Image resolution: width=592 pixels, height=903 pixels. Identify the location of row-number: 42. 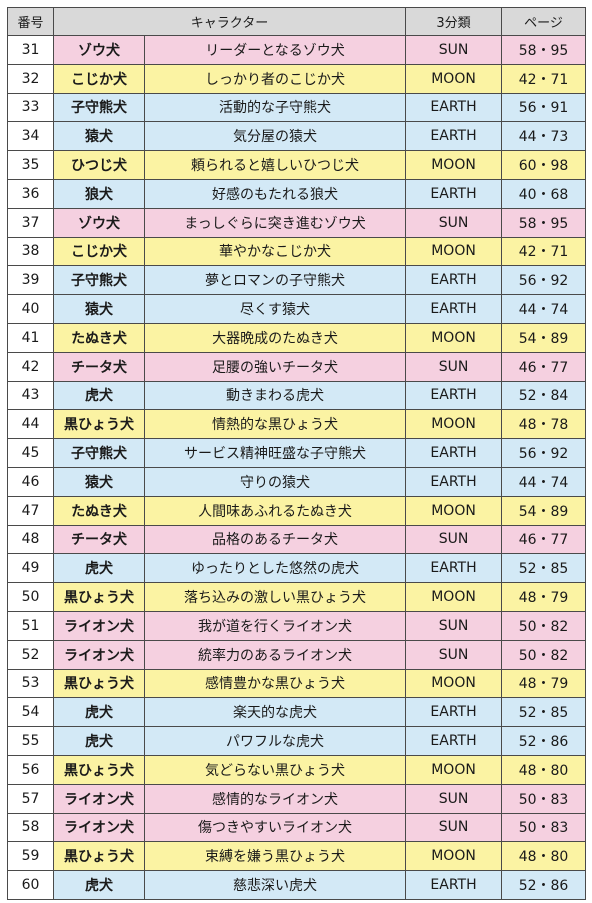
(30, 366).